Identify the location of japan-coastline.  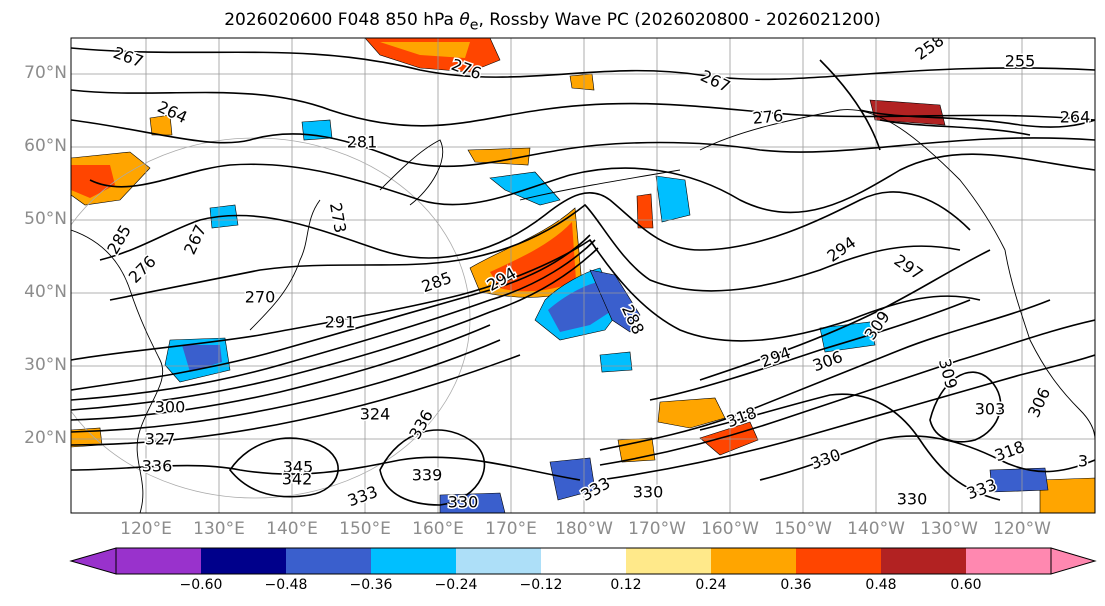
(285, 265).